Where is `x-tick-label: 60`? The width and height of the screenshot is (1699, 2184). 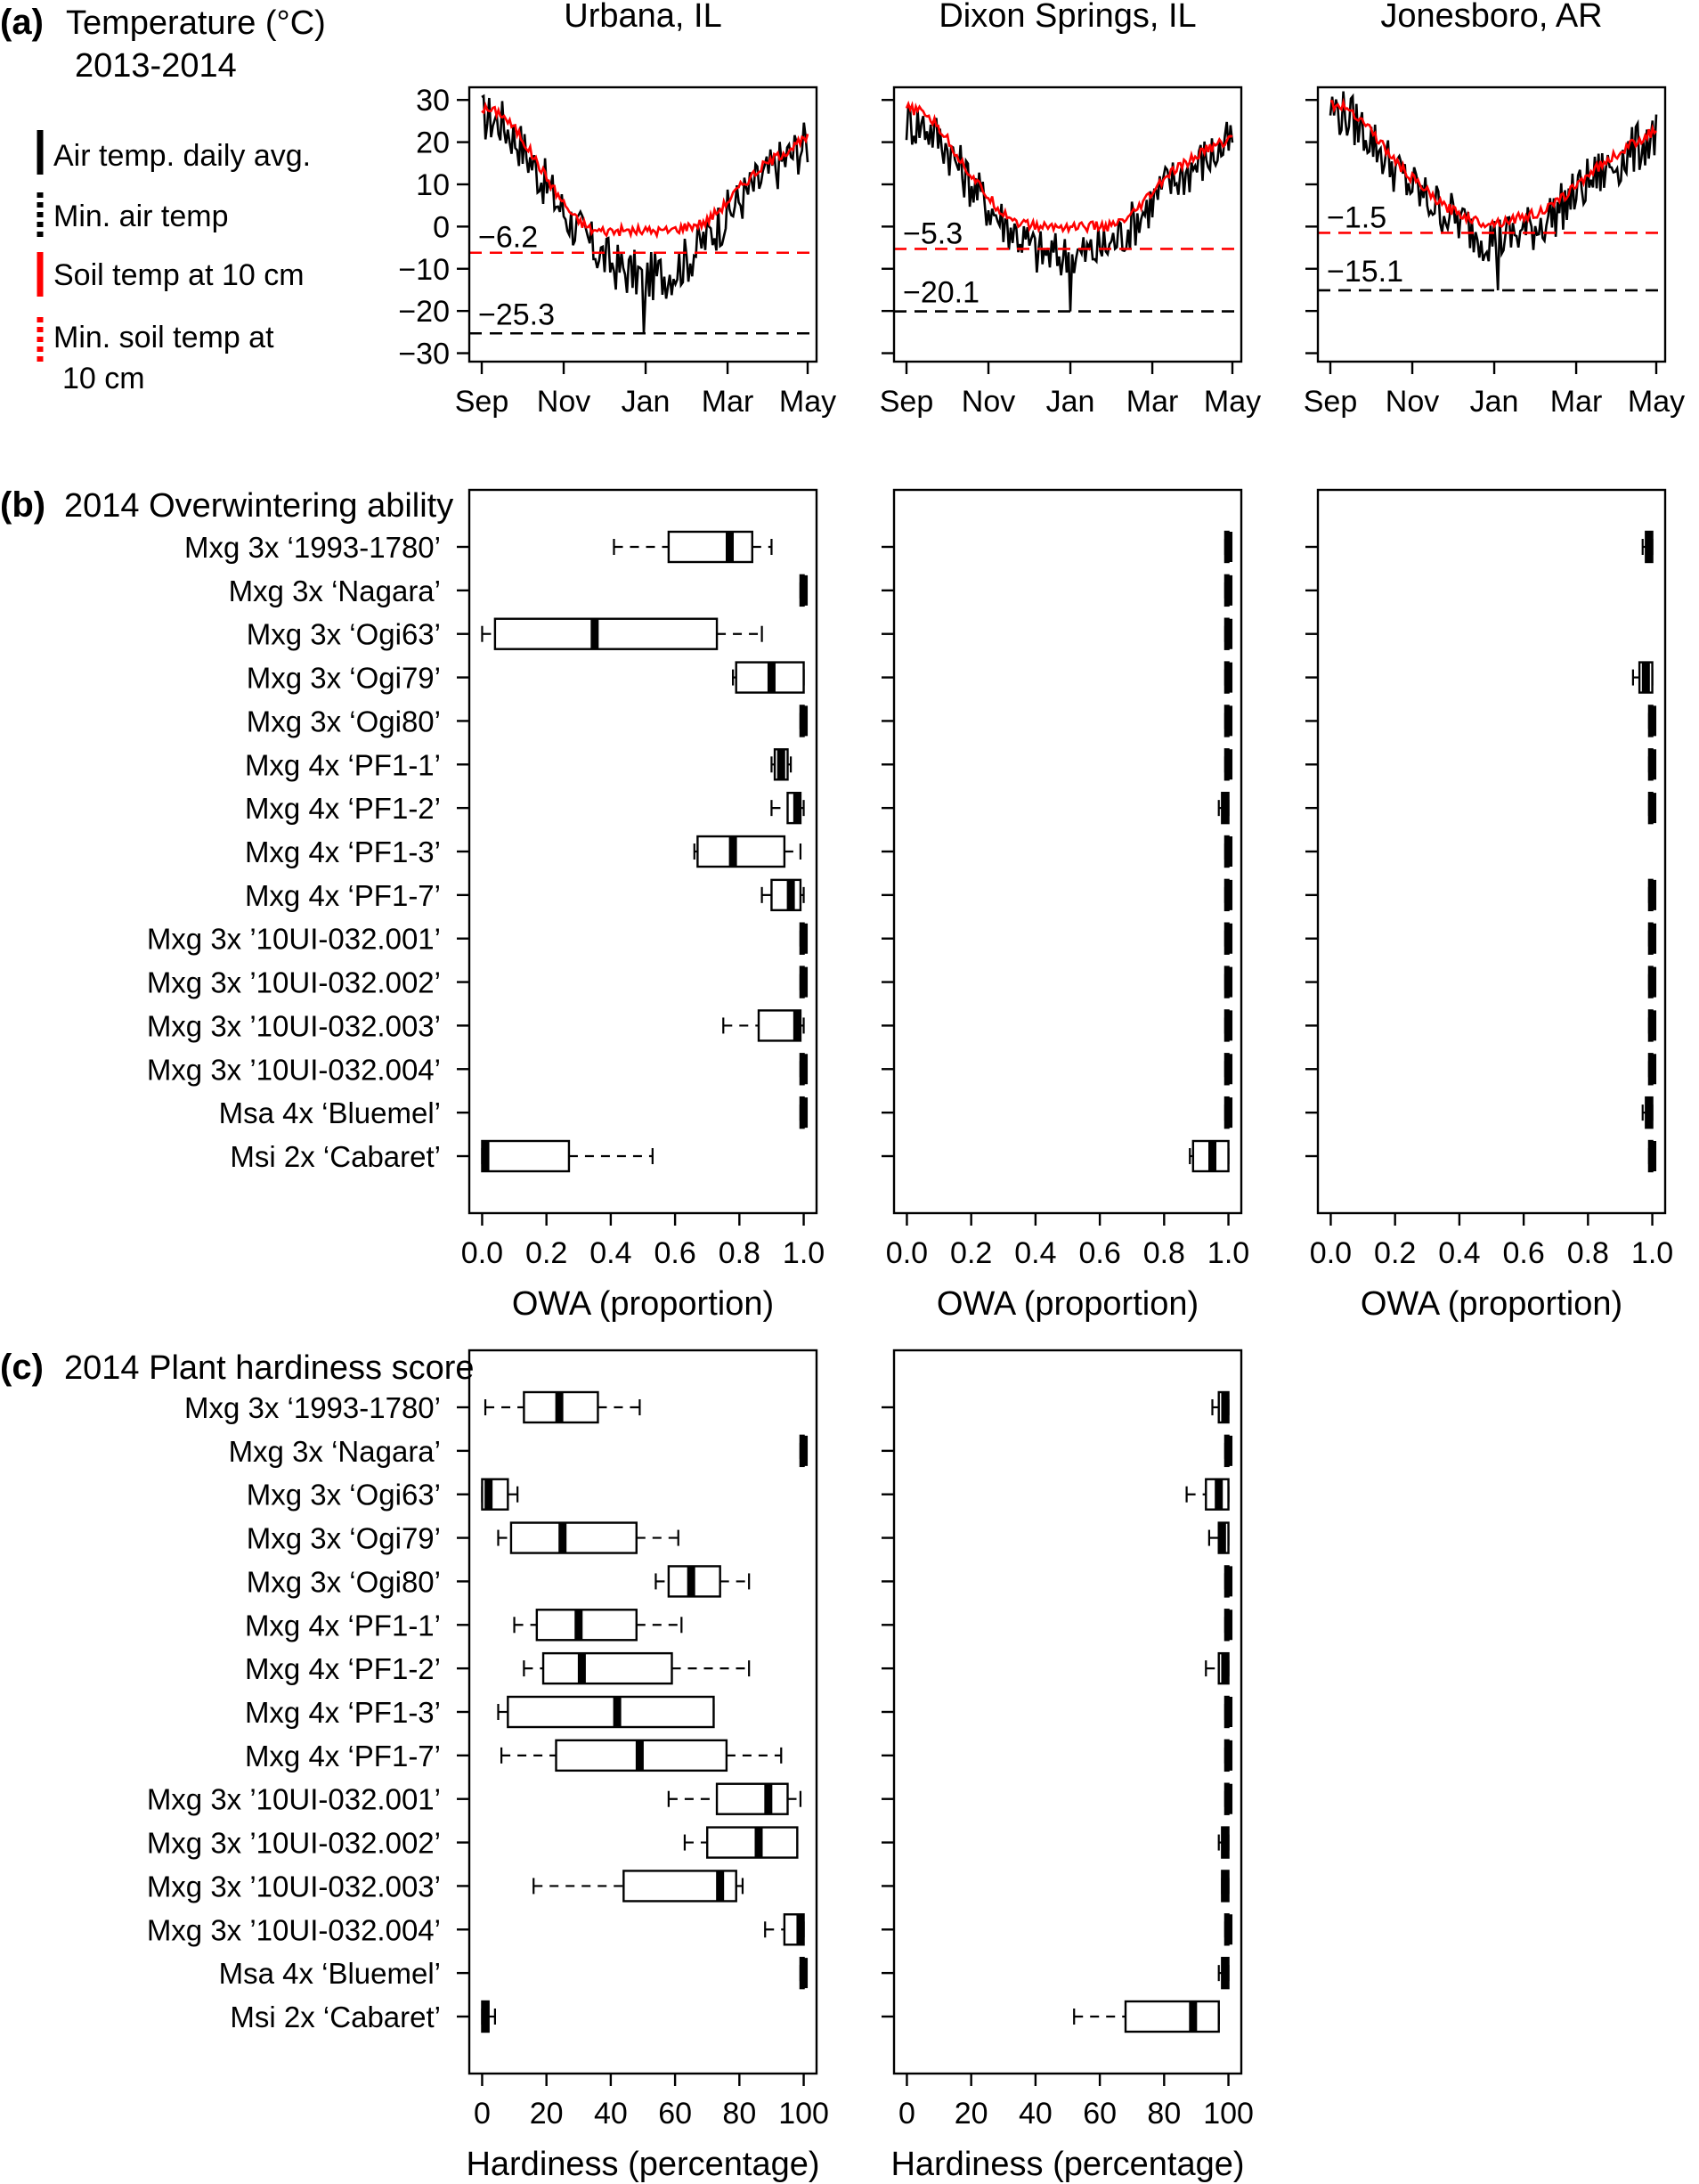
x-tick-label: 60 is located at coordinates (1100, 2114).